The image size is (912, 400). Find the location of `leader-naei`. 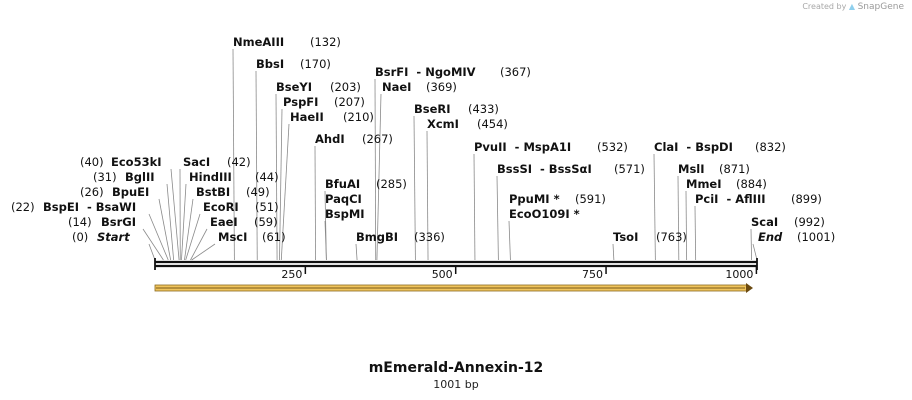

leader-naei is located at coordinates (379, 177).